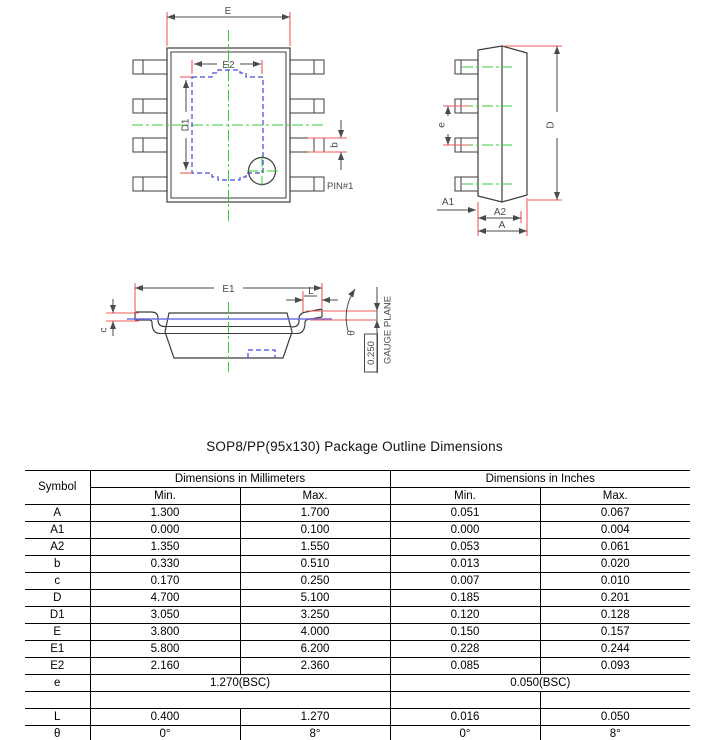  What do you see at coordinates (357, 632) in the screenshot?
I see `table-row: E 3.800 4.000 0.150 0.157` at bounding box center [357, 632].